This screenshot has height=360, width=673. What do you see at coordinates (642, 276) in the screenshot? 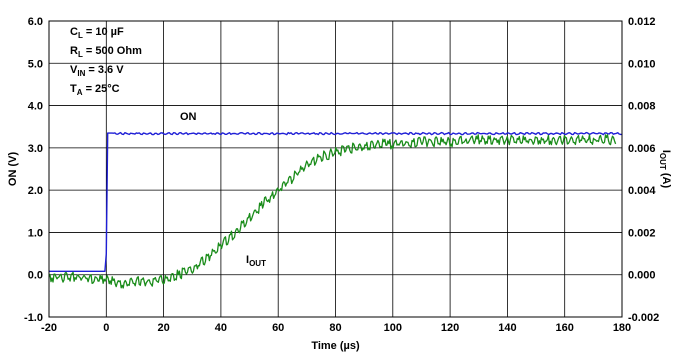
I see `y-right-tick-label: 0.000` at bounding box center [642, 276].